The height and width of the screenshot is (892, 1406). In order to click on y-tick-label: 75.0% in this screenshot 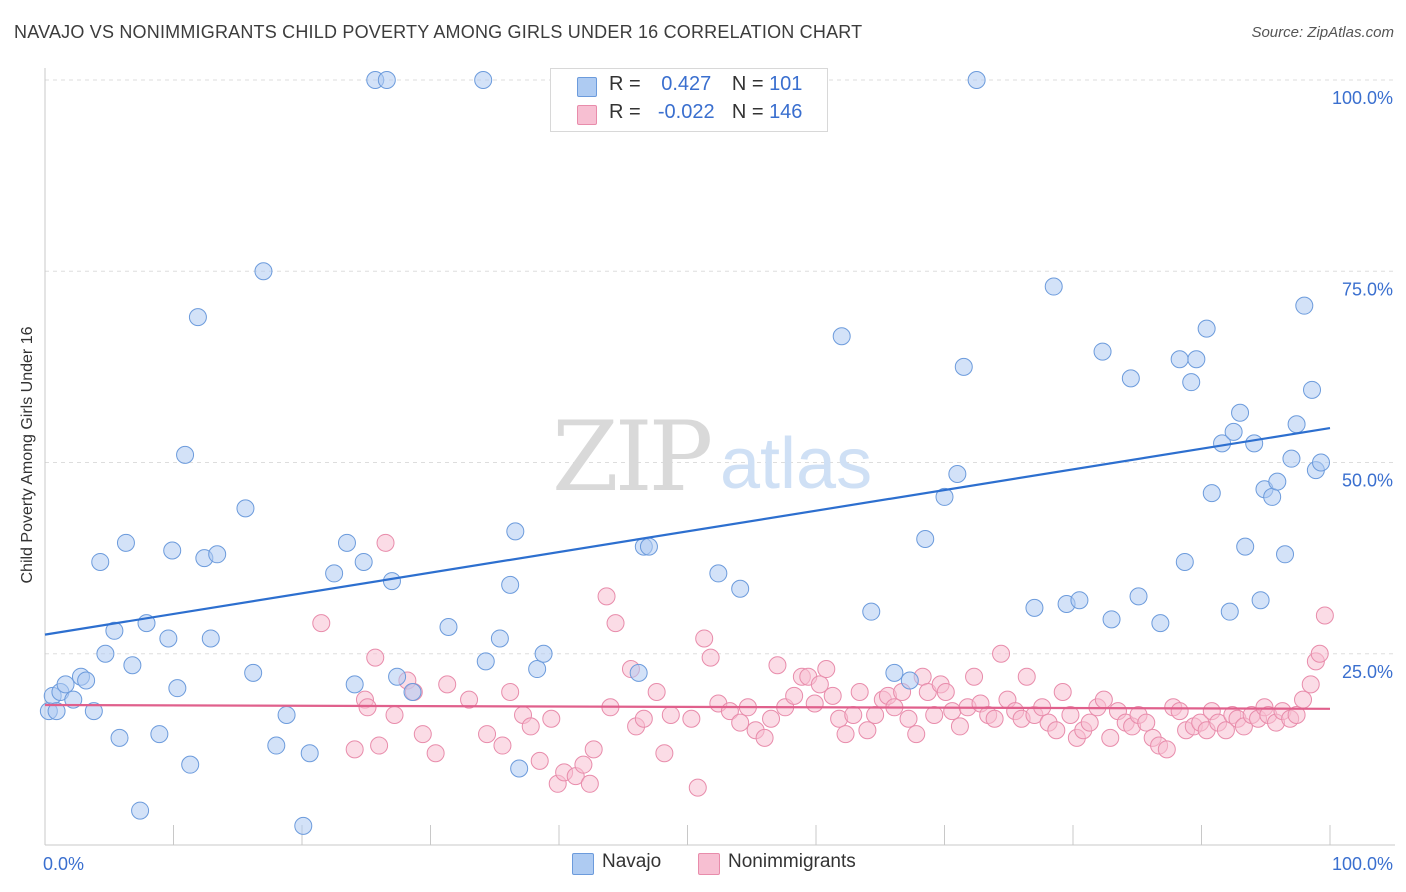, I will do `click(1367, 289)`.